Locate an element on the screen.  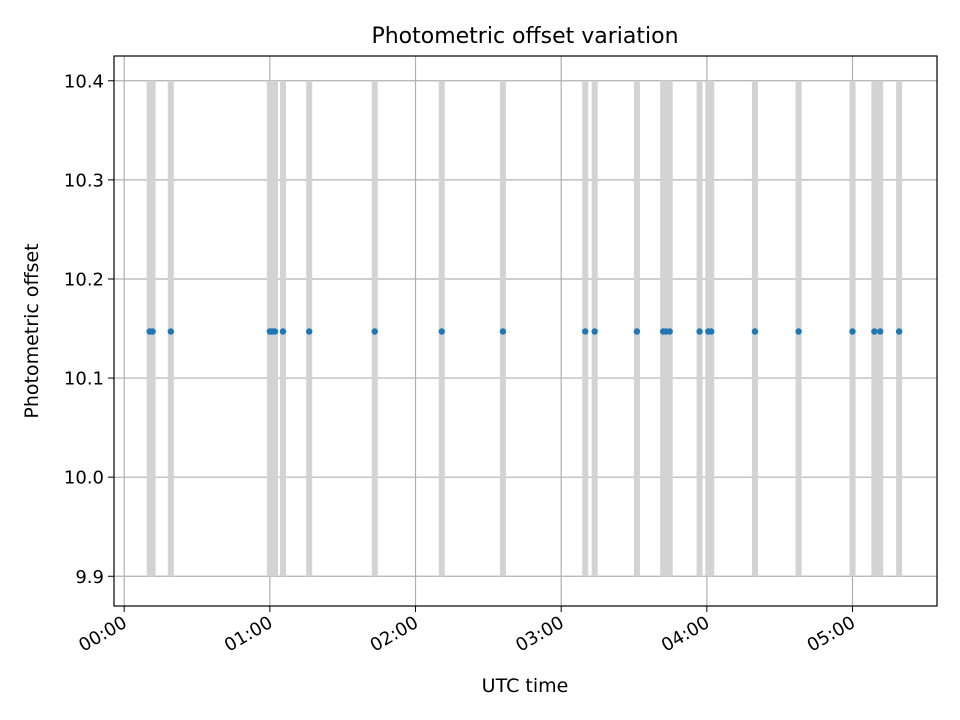
y-tick-label: 10.1 is located at coordinates (84, 379).